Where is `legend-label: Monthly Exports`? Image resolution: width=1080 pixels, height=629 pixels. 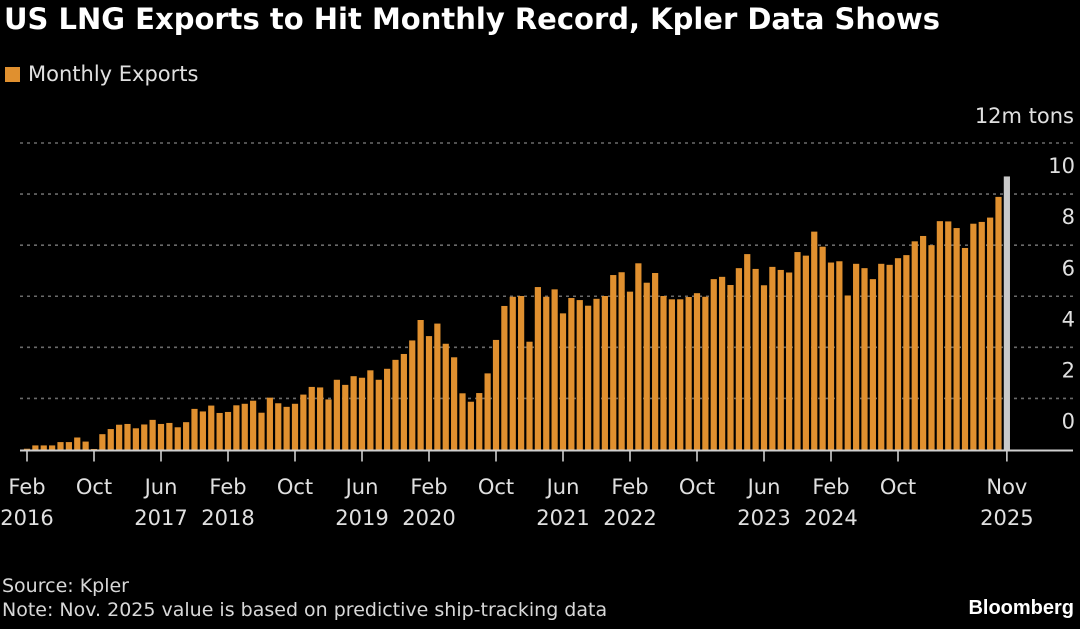
legend-label: Monthly Exports is located at coordinates (113, 74).